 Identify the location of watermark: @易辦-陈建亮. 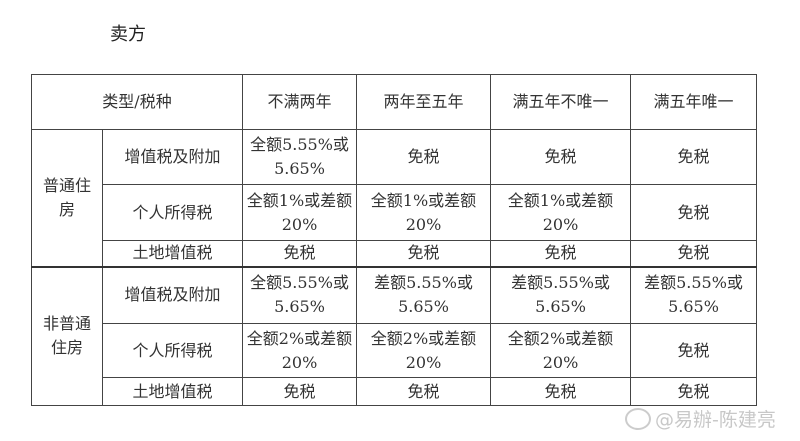
(700, 418).